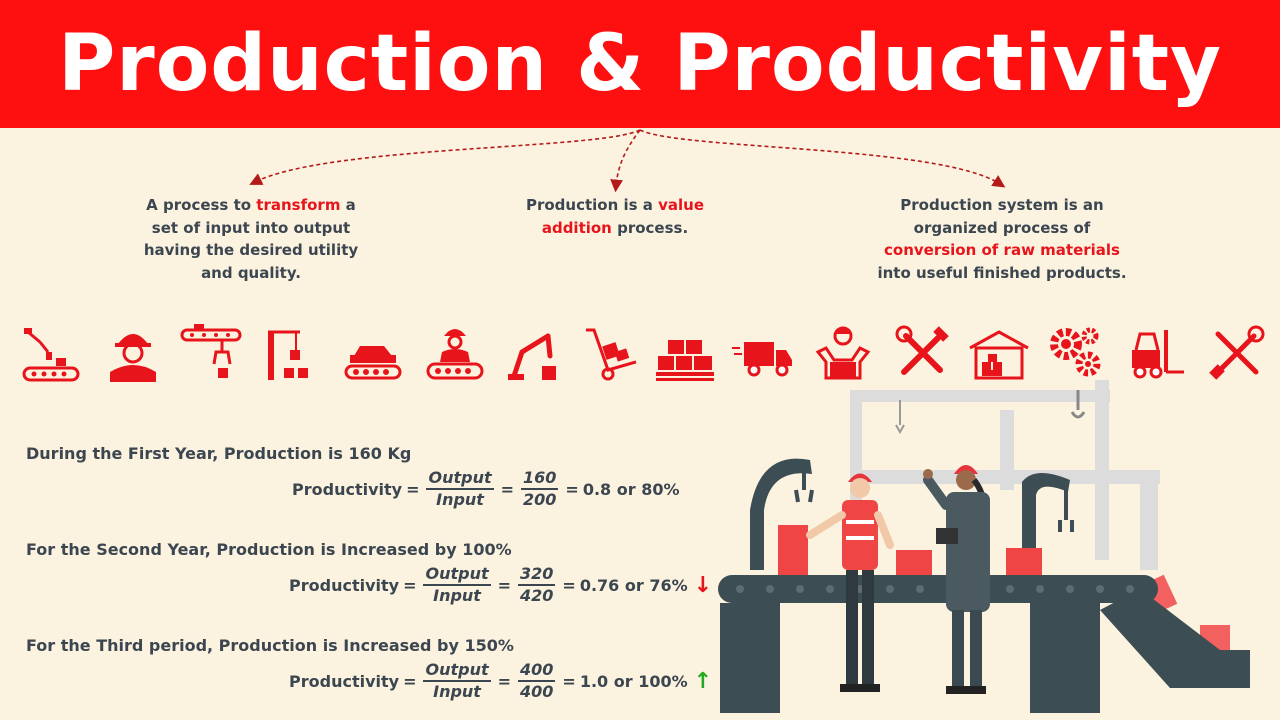 This screenshot has height=720, width=1280. Describe the element at coordinates (211, 353) in the screenshot. I see `conveyor-gripper-icon` at that location.